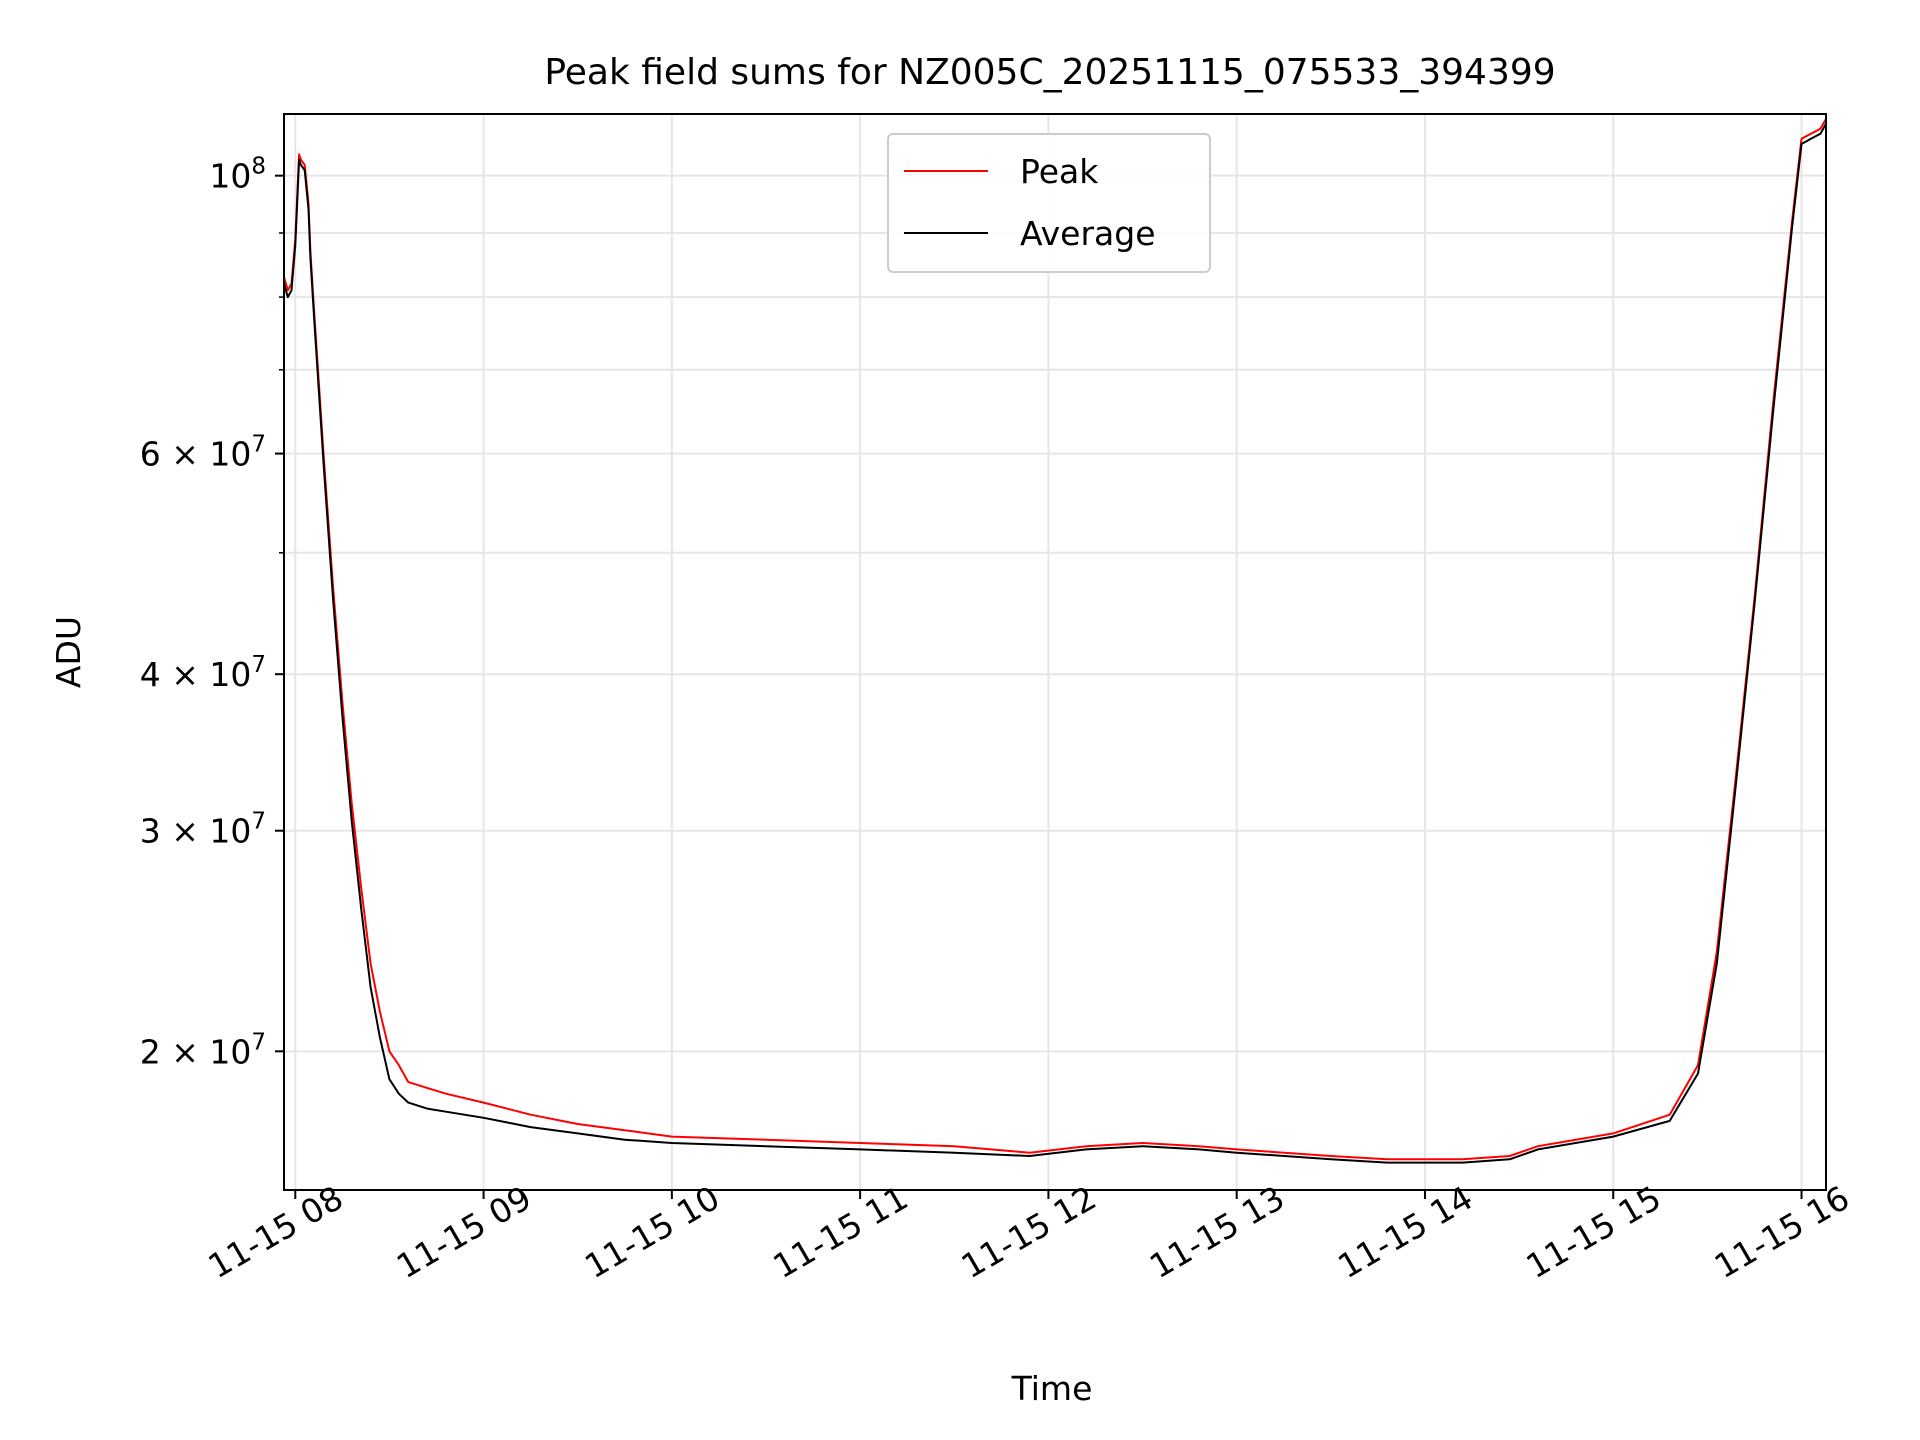 The image size is (1920, 1440). What do you see at coordinates (203, 673) in the screenshot?
I see `y-tick-label: 4 × 107` at bounding box center [203, 673].